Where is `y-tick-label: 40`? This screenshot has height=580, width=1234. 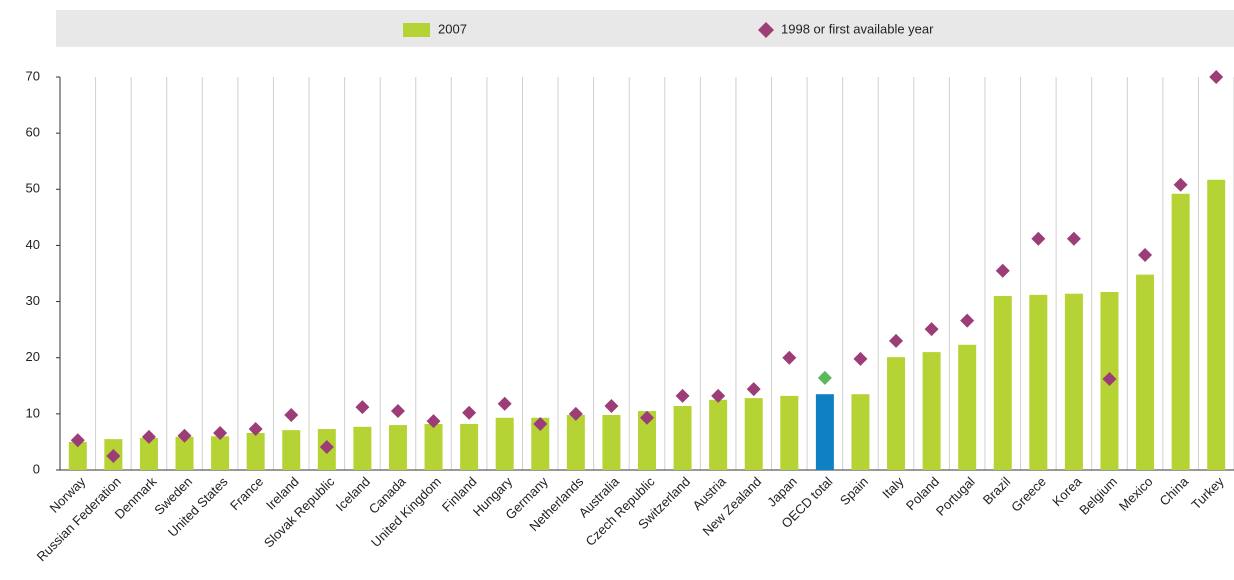
y-tick-label: 40 is located at coordinates (33, 244).